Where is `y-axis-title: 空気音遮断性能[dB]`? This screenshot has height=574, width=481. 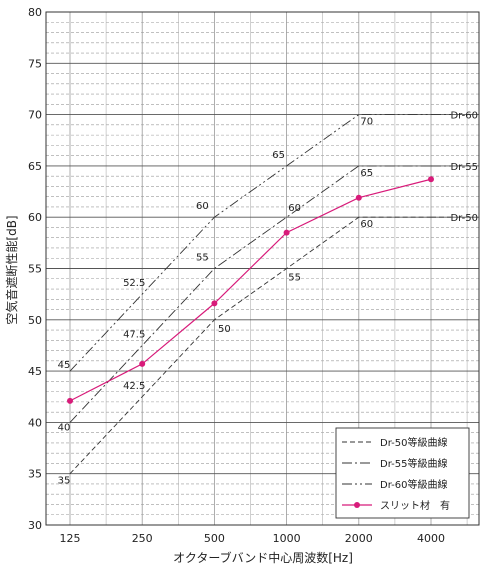
y-axis-title: 空気音遮断性能[dB] is located at coordinates (11, 269).